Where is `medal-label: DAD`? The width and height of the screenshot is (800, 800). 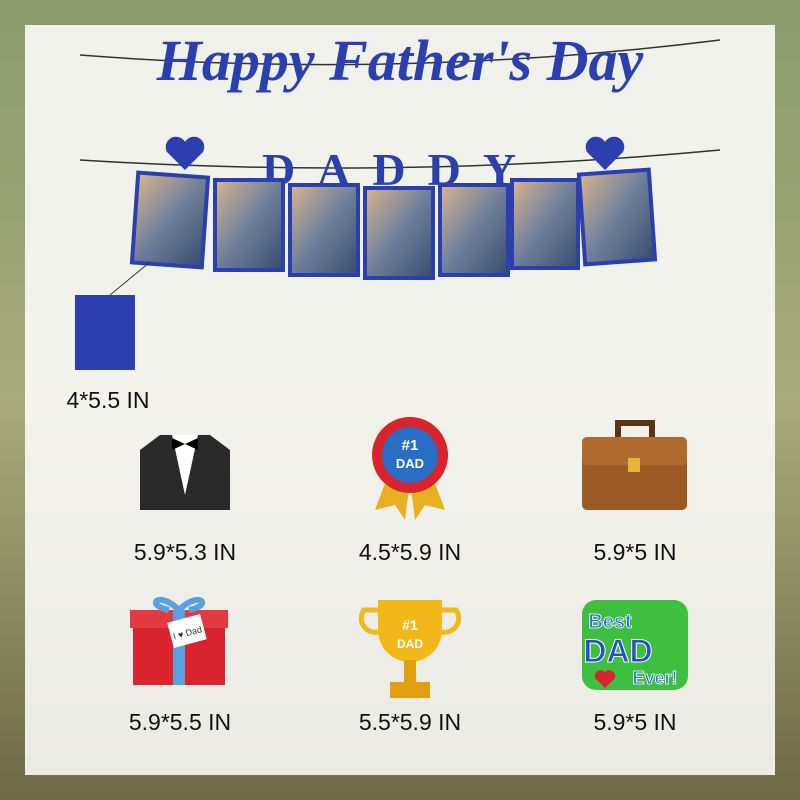
medal-label: DAD is located at coordinates (410, 463).